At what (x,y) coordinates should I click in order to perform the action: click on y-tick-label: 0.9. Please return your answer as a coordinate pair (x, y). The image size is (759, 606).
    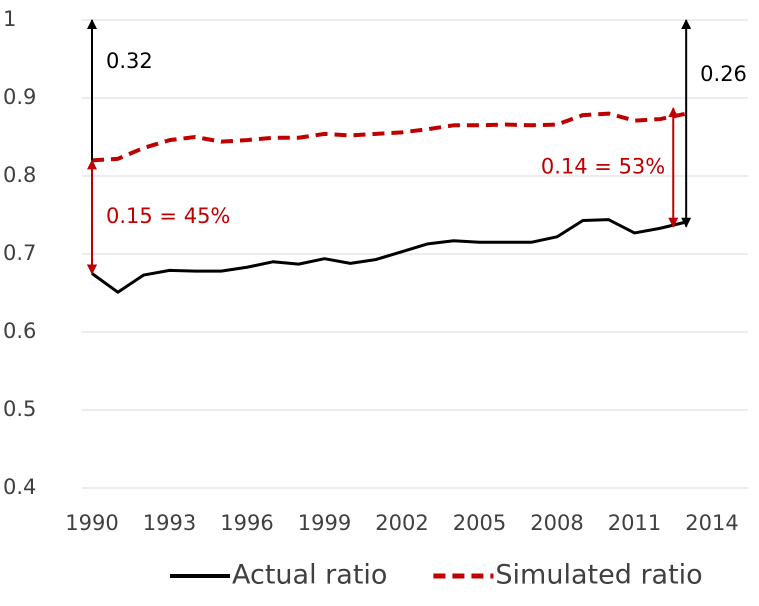
    Looking at the image, I should click on (19, 97).